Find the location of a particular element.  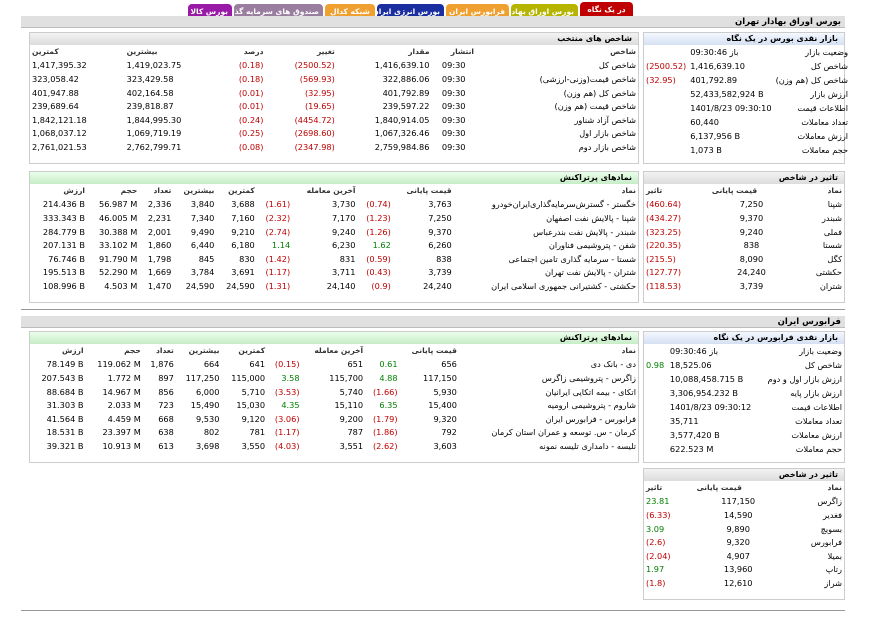

column-header: انتشار is located at coordinates (462, 52).